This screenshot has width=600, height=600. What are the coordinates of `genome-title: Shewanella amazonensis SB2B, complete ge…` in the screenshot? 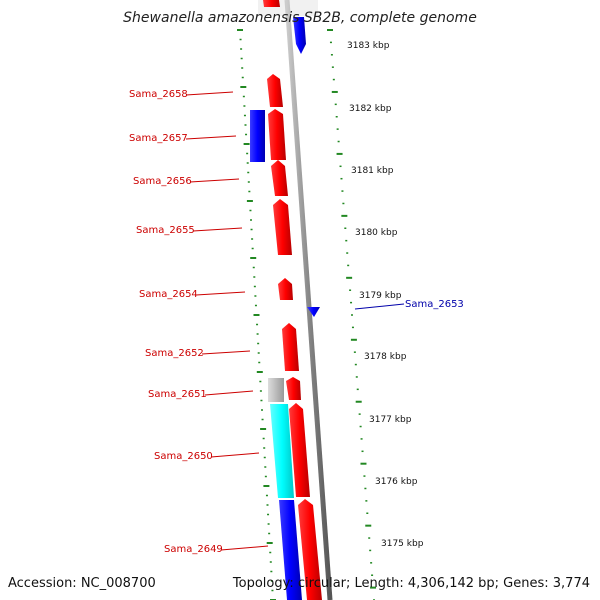 It's located at (300, 18).